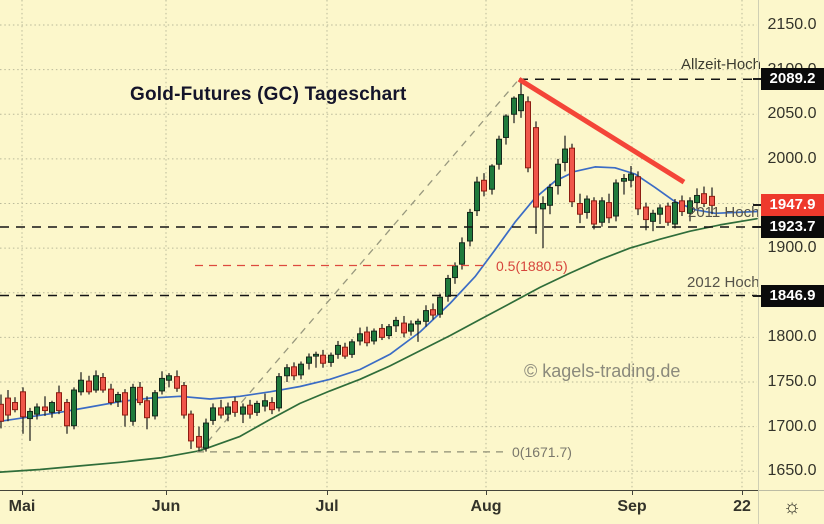  Describe the element at coordinates (723, 282) in the screenshot. I see `annotation-label: 2012 Hoch` at that location.